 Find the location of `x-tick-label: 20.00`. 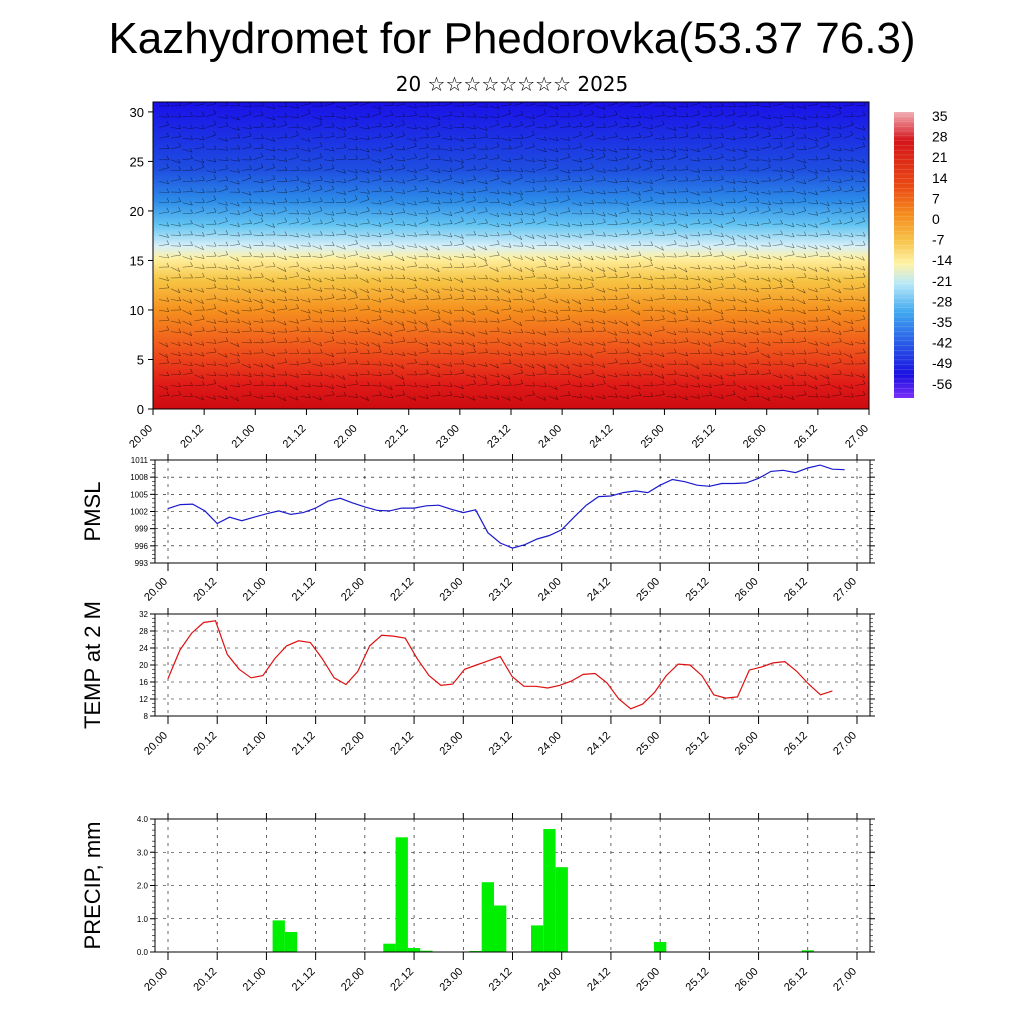

x-tick-label: 20.00 is located at coordinates (141, 437).